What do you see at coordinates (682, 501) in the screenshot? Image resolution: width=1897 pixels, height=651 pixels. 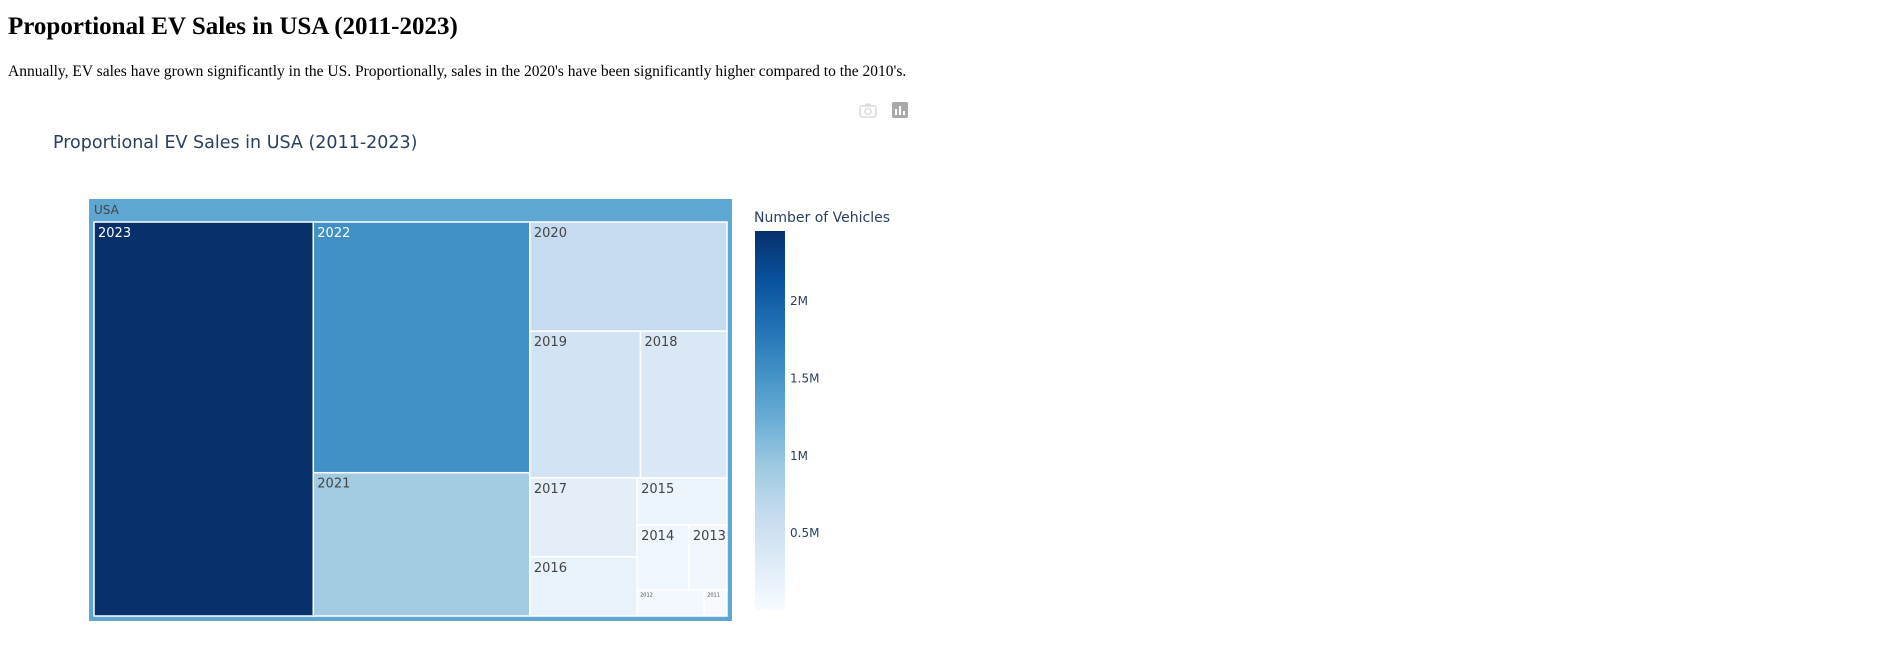 I see `treemap-tile-2015` at bounding box center [682, 501].